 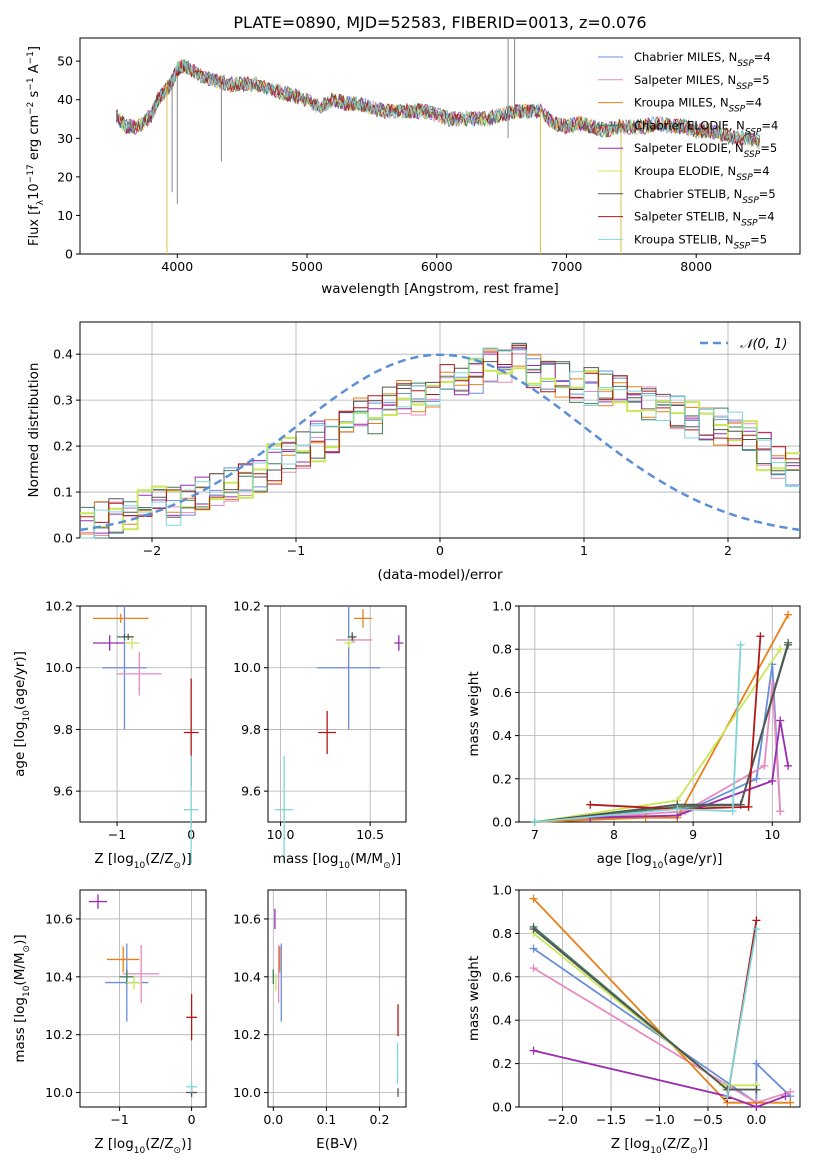 What do you see at coordinates (380, 1119) in the screenshot?
I see `x-tick-label: 0.2` at bounding box center [380, 1119].